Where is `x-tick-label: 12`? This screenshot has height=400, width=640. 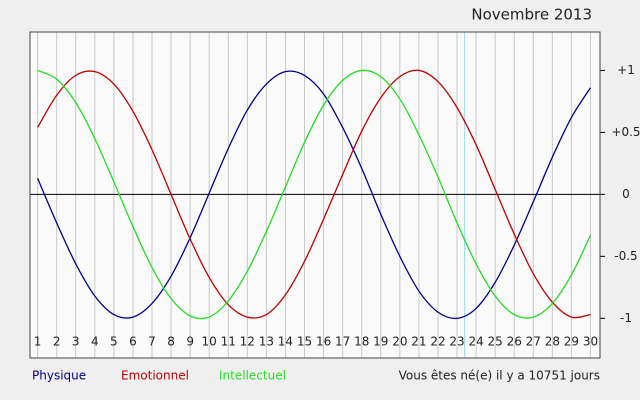
x-tick-label: 12 is located at coordinates (247, 342).